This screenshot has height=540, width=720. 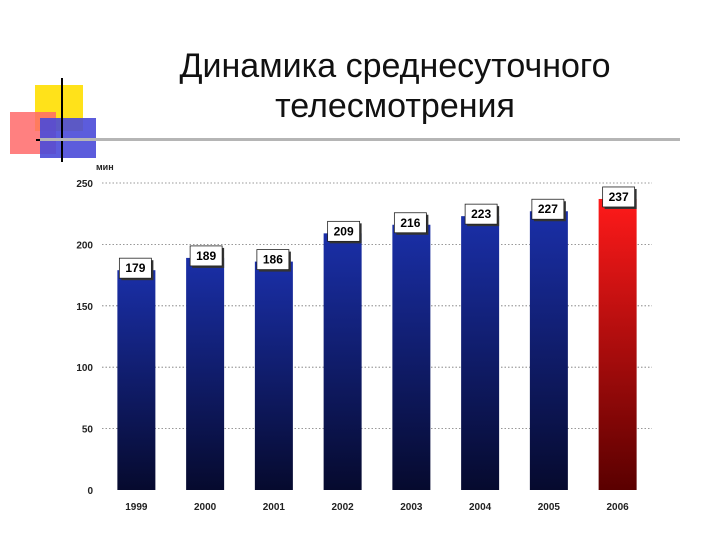 What do you see at coordinates (618, 507) in the screenshot?
I see `x-tick-label: 2006` at bounding box center [618, 507].